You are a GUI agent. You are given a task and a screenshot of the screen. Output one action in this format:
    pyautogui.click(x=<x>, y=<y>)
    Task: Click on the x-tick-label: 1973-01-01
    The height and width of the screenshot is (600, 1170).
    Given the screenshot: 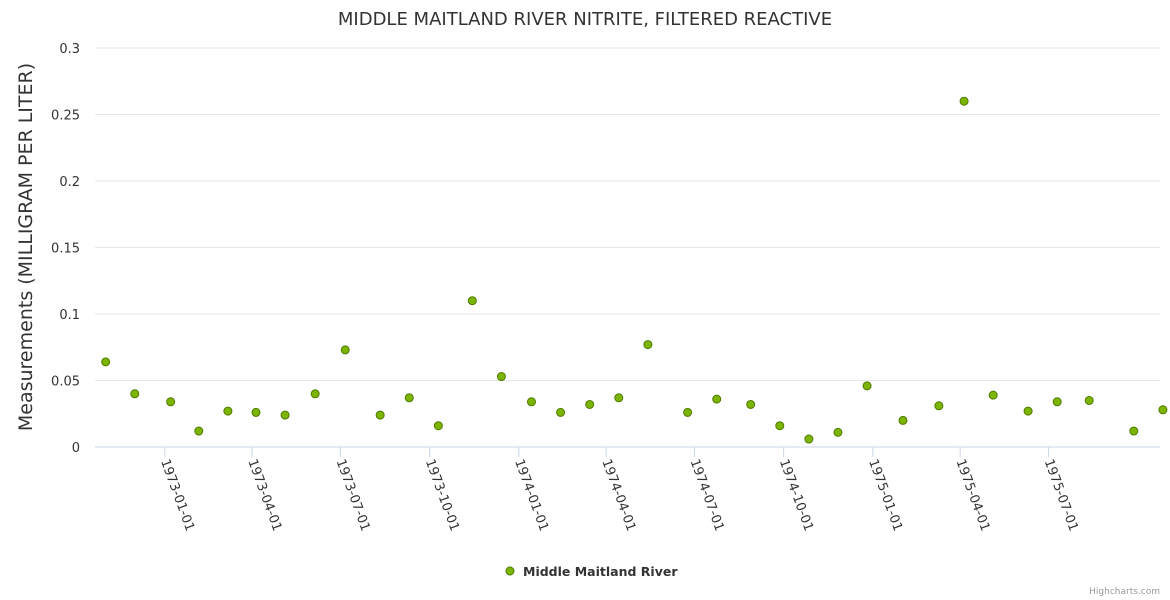 What is the action you would take?
    pyautogui.click(x=177, y=495)
    